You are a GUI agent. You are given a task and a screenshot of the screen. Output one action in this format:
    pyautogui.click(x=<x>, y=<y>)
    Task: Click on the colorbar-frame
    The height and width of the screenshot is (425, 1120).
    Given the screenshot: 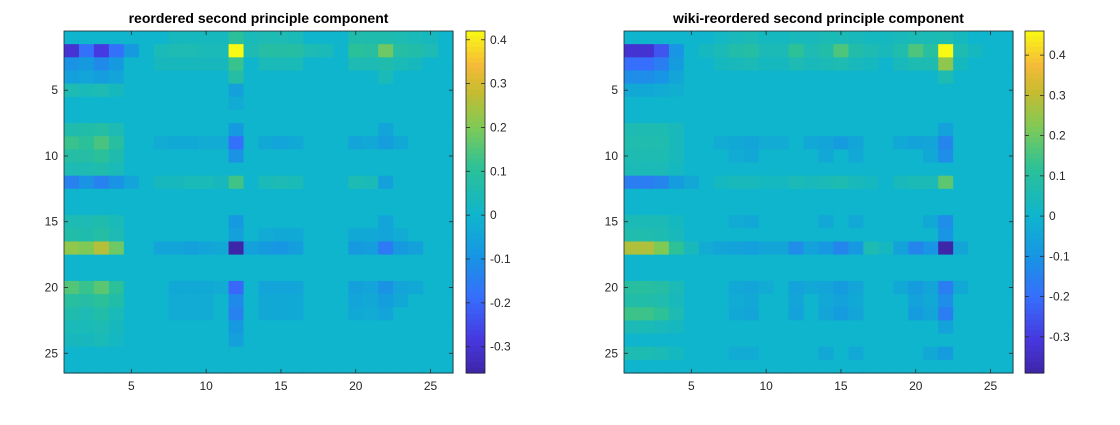 What is the action you would take?
    pyautogui.click(x=1034, y=202)
    